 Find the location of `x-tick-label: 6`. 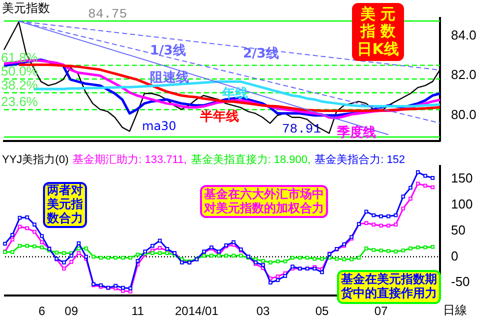

x-tick-label: 6 is located at coordinates (42, 311).